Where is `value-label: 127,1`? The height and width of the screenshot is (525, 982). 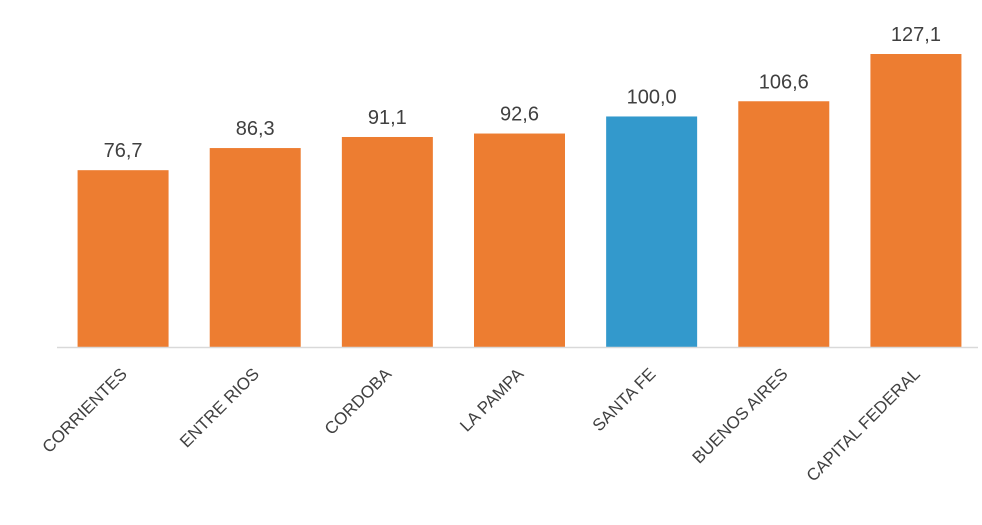 value-label: 127,1 is located at coordinates (916, 35).